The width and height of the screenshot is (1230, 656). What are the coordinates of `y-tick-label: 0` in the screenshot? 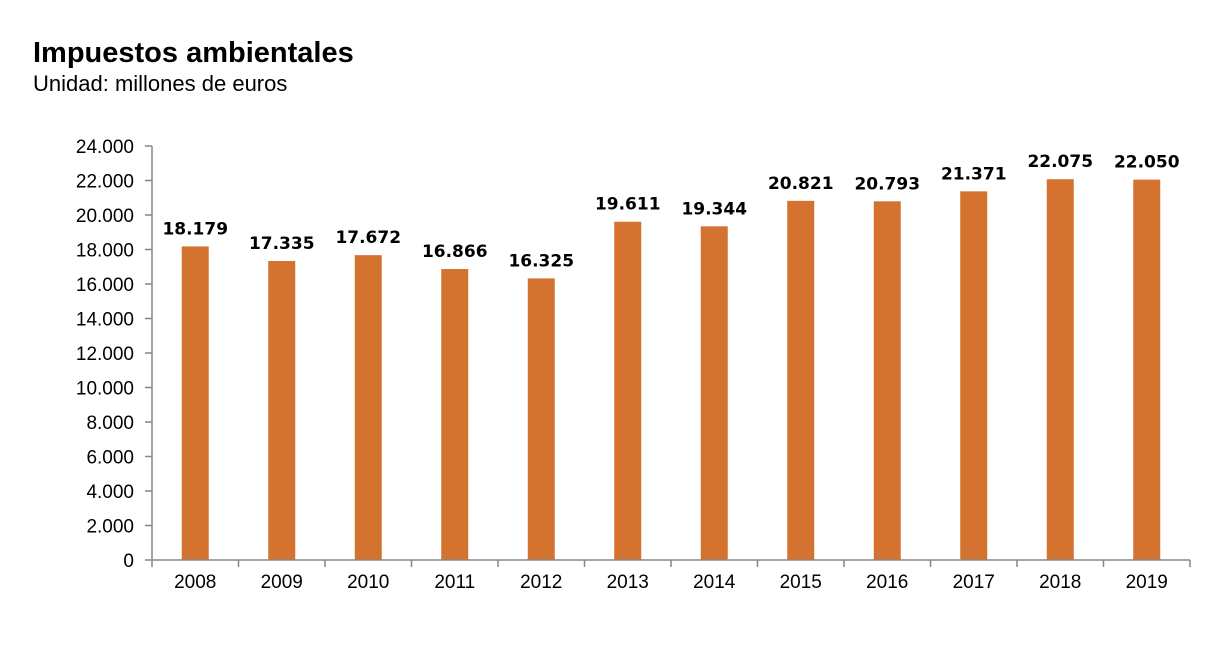 It's located at (128, 561).